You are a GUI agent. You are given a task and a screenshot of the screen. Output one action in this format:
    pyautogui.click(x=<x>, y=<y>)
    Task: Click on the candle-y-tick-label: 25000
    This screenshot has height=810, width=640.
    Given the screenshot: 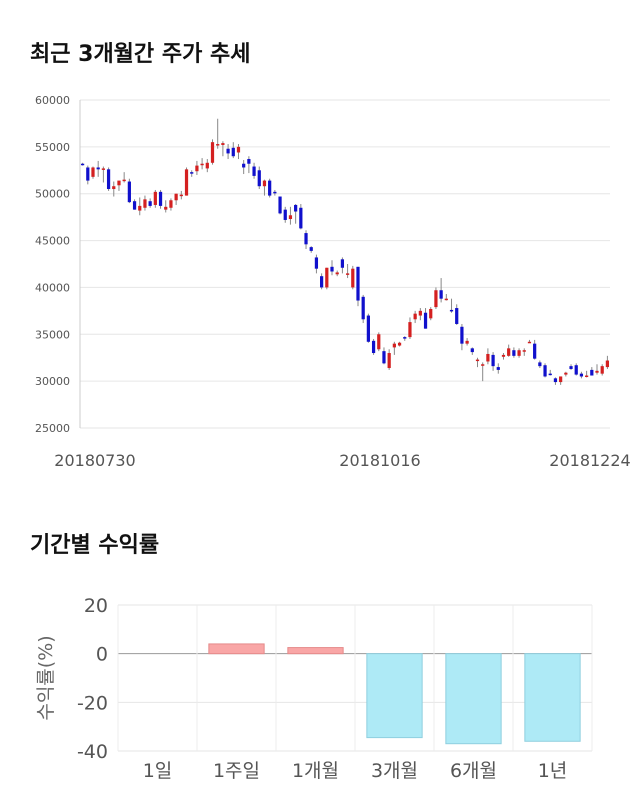 What is the action you would take?
    pyautogui.click(x=52, y=428)
    